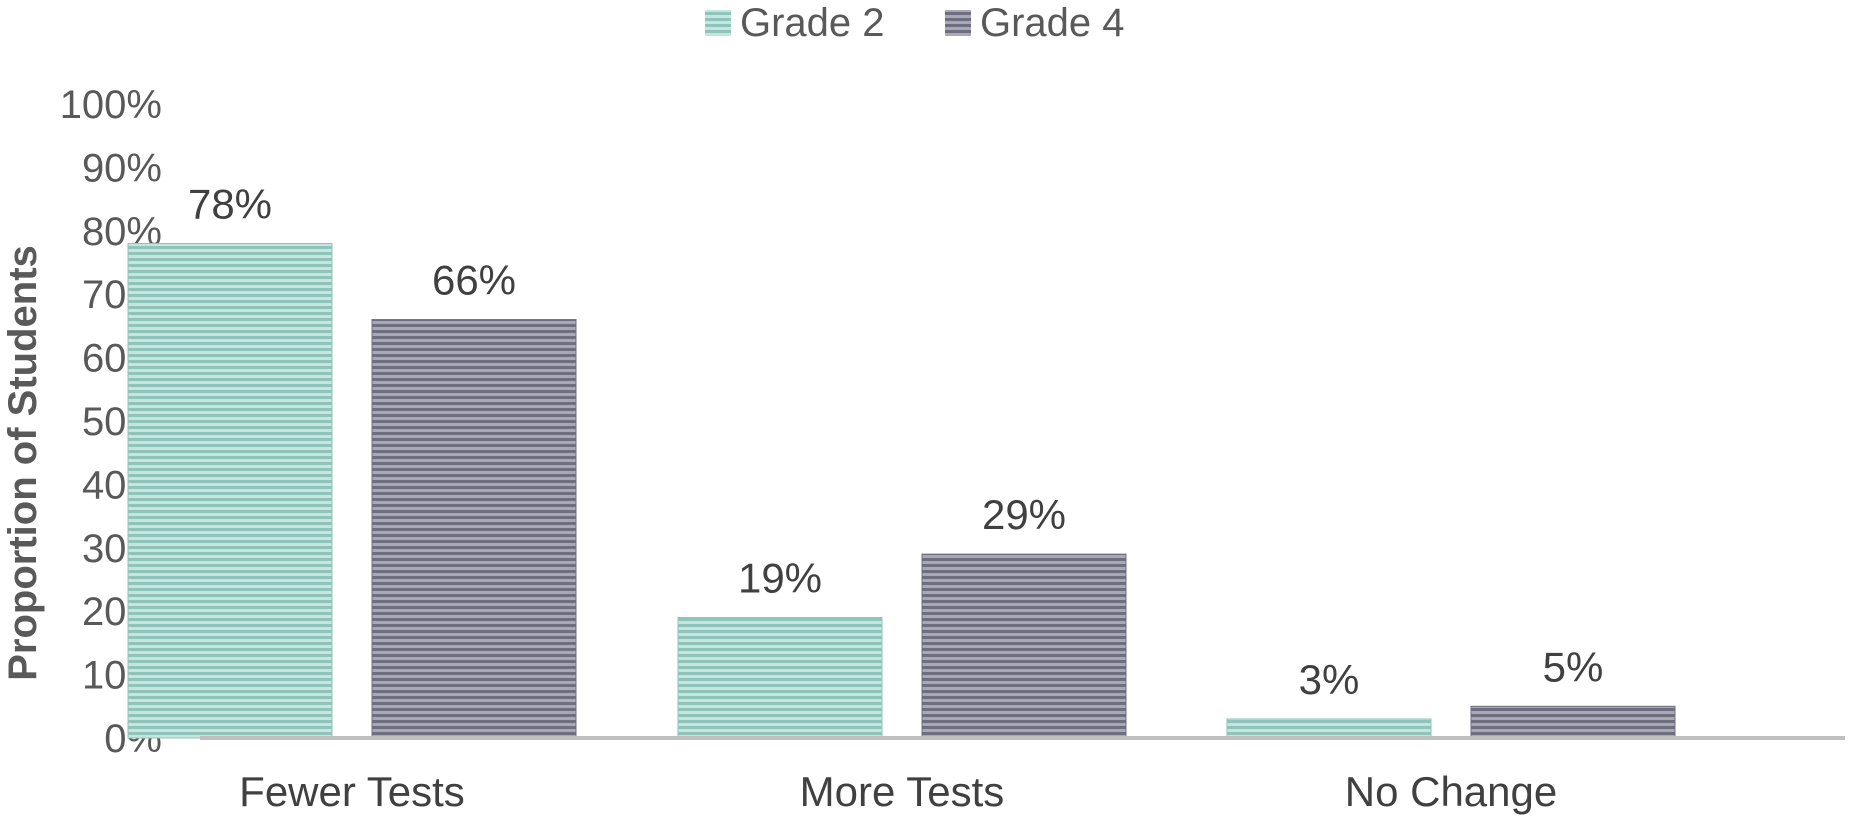 Image resolution: width=1849 pixels, height=821 pixels. I want to click on x-category-label: Fewer Tests, so click(352, 791).